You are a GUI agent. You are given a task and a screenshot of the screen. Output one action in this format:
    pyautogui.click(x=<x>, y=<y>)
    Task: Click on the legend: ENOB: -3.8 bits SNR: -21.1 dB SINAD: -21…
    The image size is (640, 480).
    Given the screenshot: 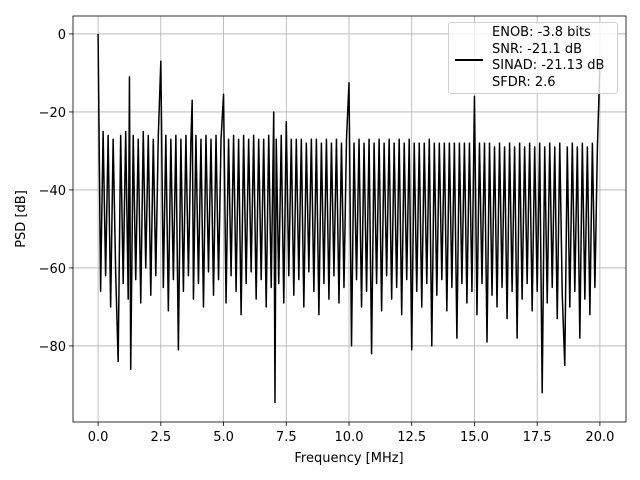 What is the action you would take?
    pyautogui.click(x=533, y=58)
    